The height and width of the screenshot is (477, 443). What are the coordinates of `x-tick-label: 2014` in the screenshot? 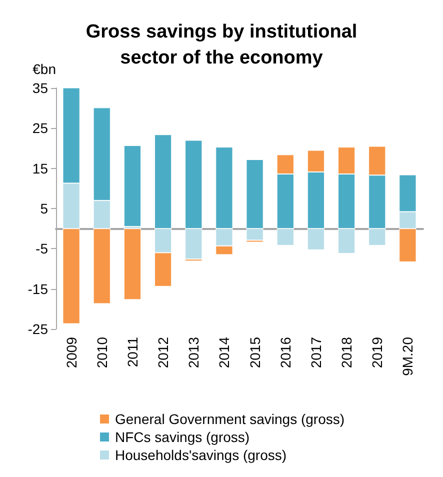 It's located at (224, 352).